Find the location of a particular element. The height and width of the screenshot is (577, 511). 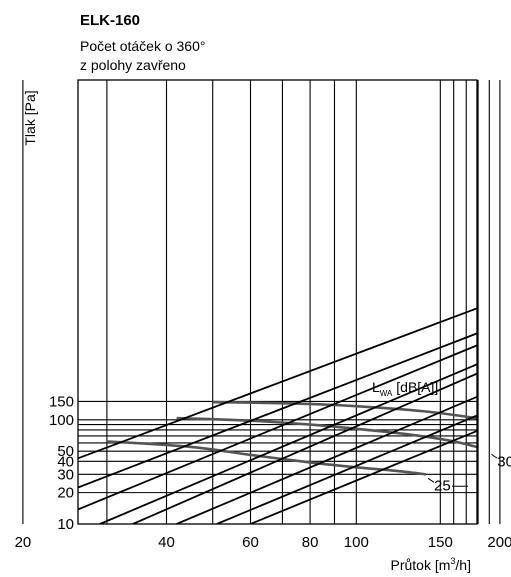

y-tick-label: 30 is located at coordinates (65, 474).